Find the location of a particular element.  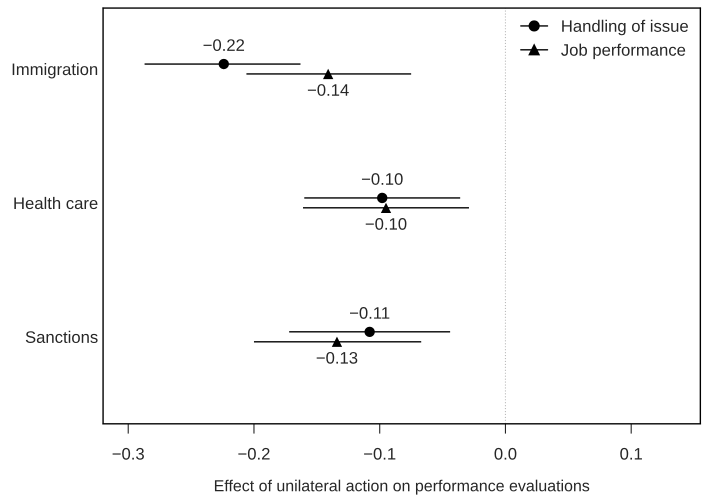

y-tick-label: Immigration is located at coordinates (55, 70).